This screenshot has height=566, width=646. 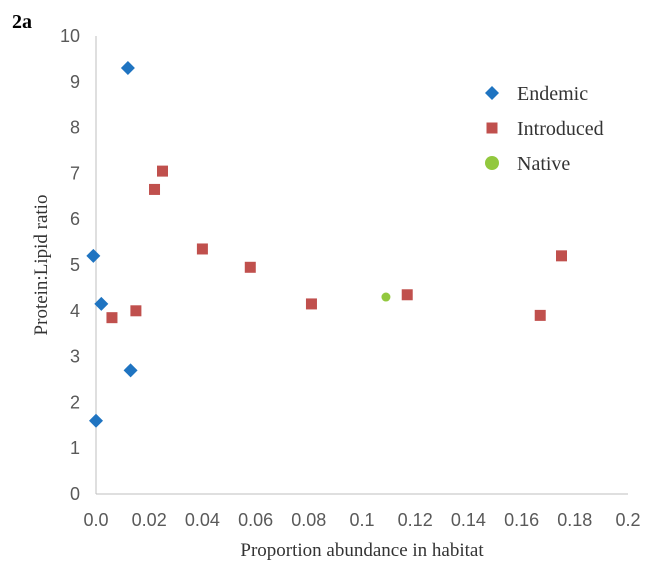 What do you see at coordinates (362, 550) in the screenshot?
I see `x-axis-title: Proportion abundance in habitat` at bounding box center [362, 550].